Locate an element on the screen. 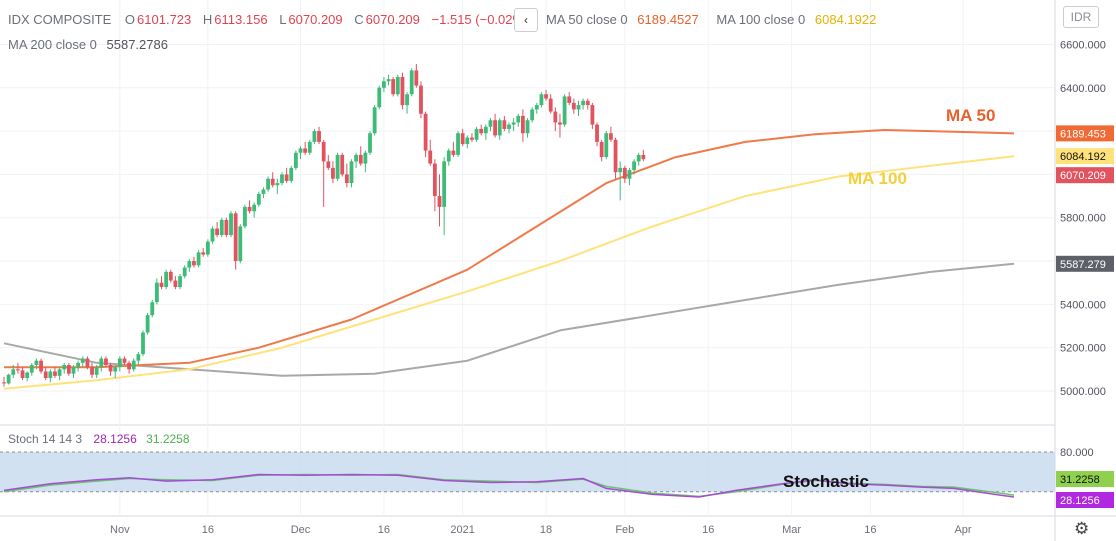 The image size is (1116, 541). time-axis-label: Dec is located at coordinates (301, 530).